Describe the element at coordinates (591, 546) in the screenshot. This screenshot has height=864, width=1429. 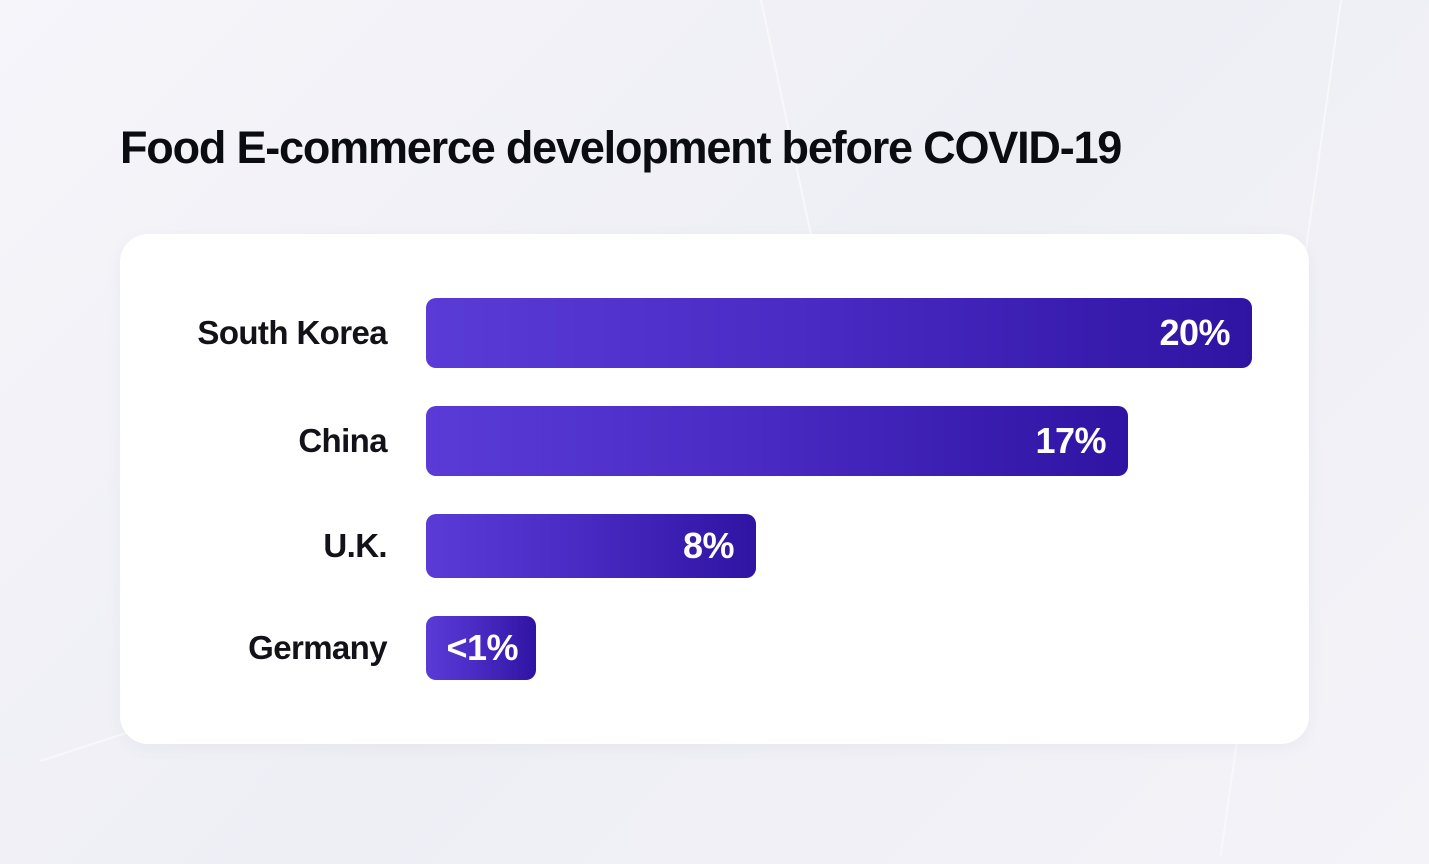
I see `bar: 8%` at that location.